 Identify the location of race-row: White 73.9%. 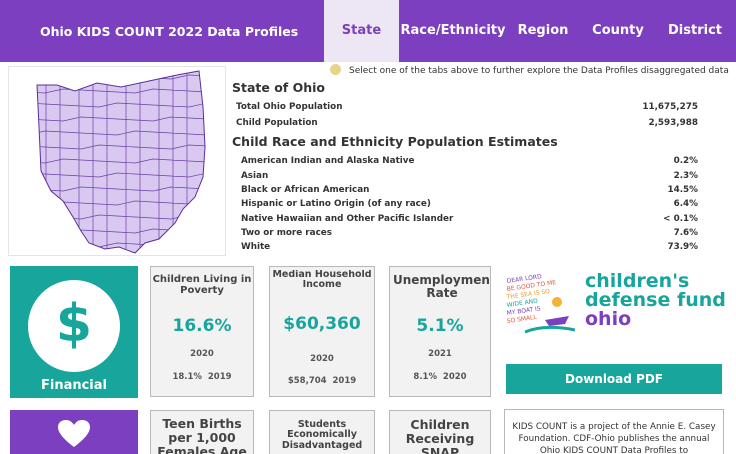
(469, 247).